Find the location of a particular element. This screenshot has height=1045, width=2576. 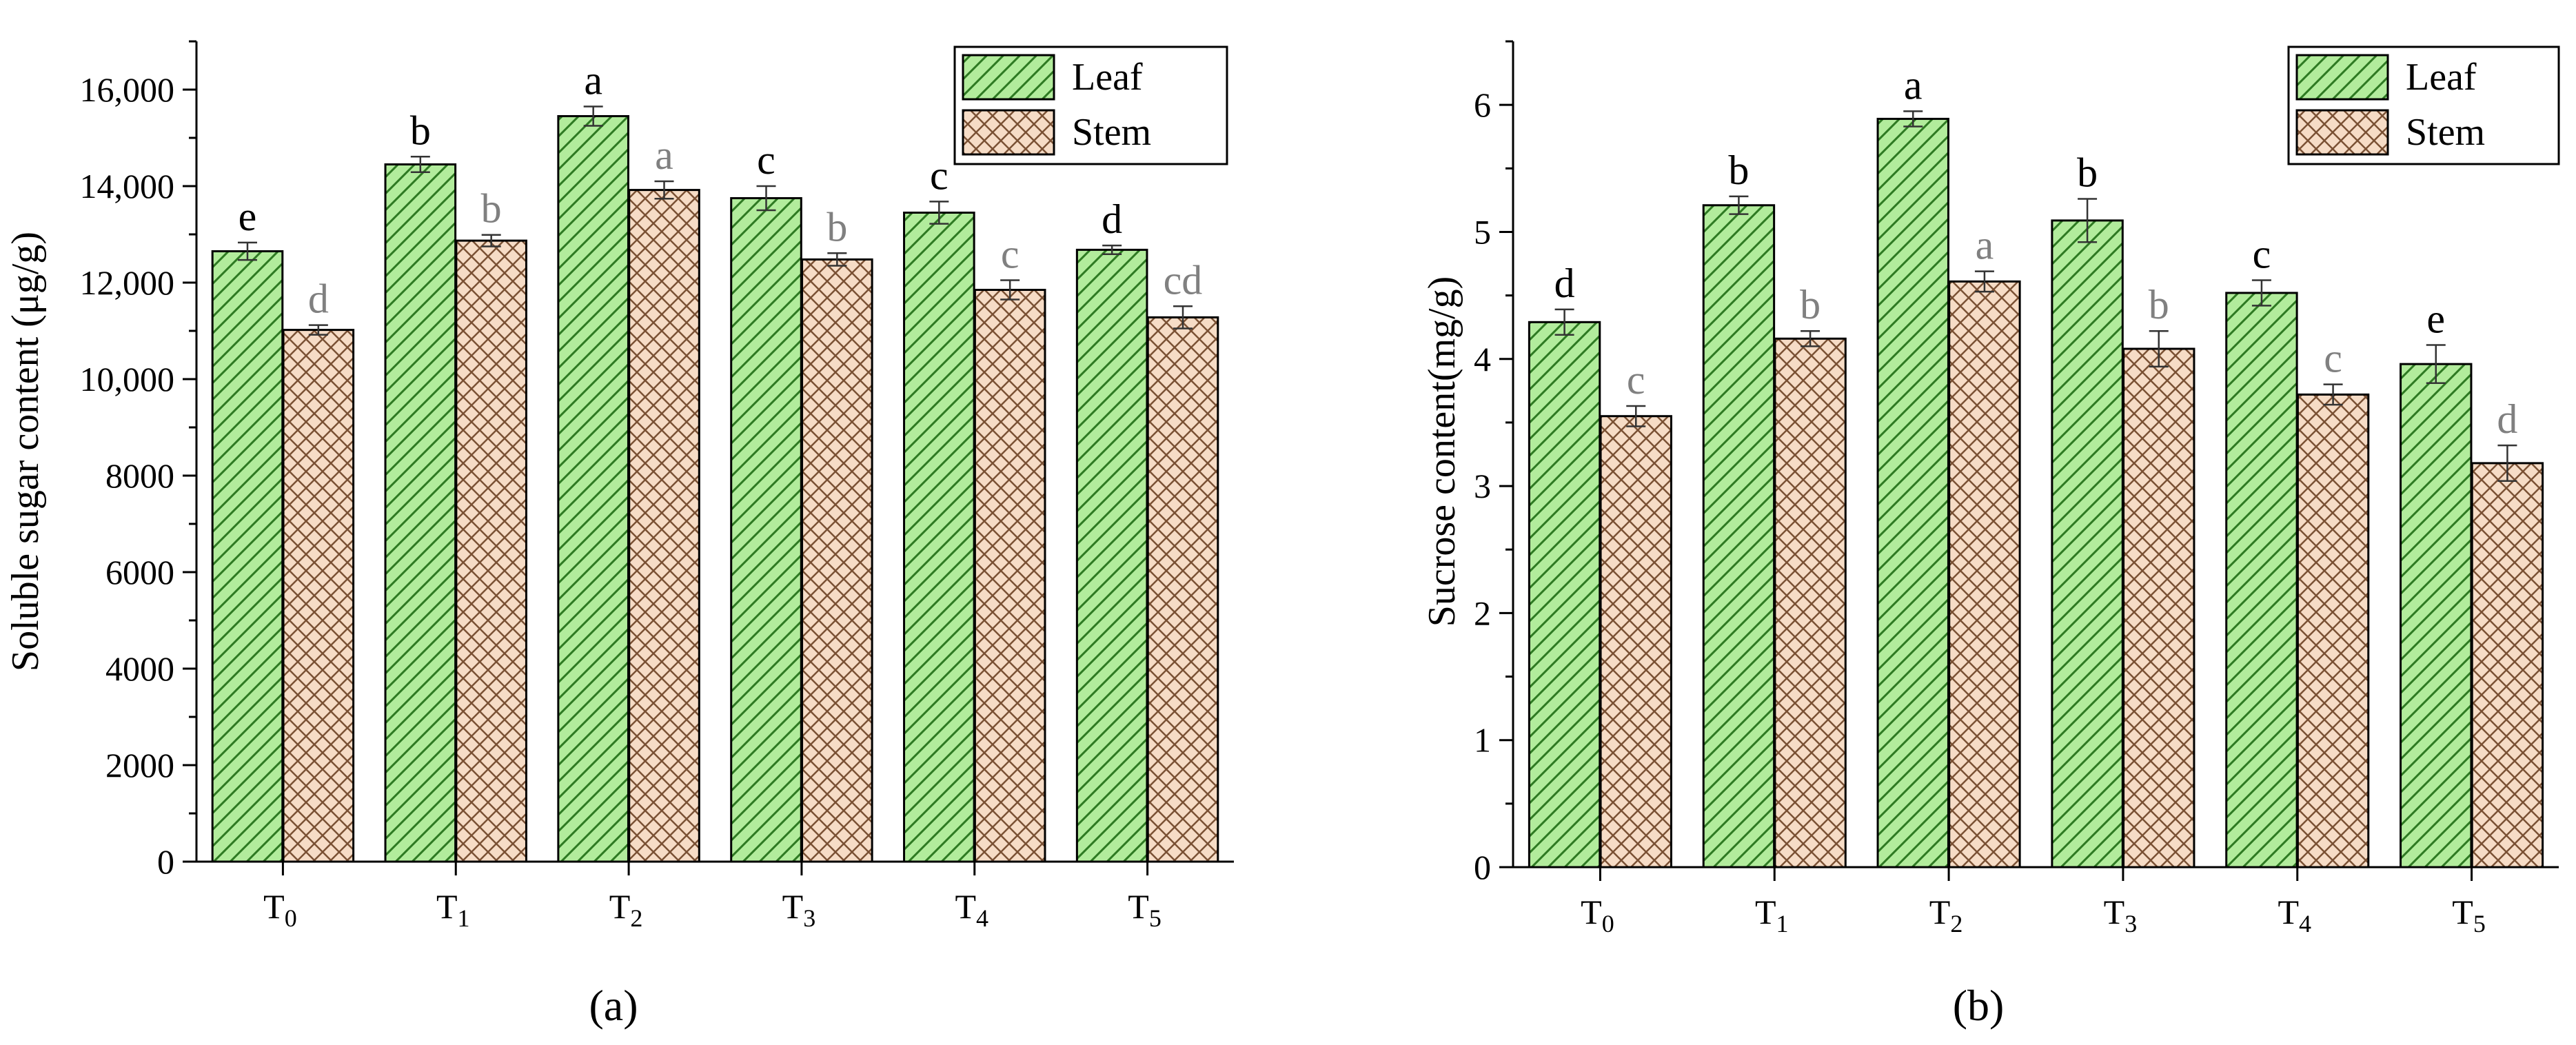

y-tick-label: 4 is located at coordinates (1482, 359).